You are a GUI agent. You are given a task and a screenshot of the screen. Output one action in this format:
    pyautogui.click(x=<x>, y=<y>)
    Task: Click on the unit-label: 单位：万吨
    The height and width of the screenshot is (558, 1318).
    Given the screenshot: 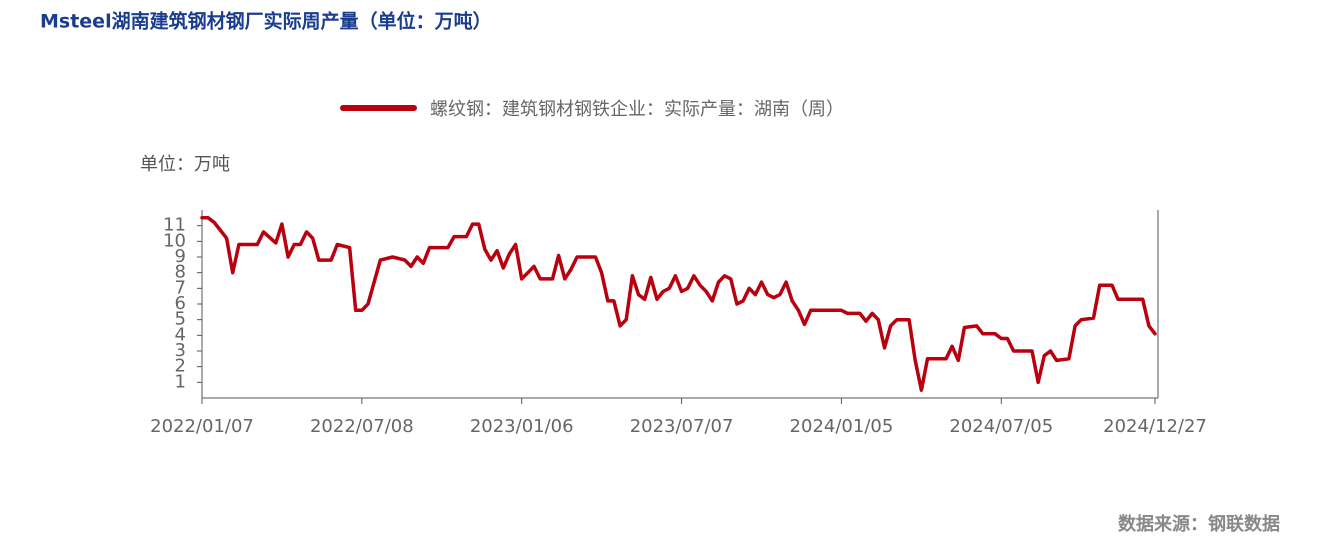 What is the action you would take?
    pyautogui.click(x=185, y=164)
    